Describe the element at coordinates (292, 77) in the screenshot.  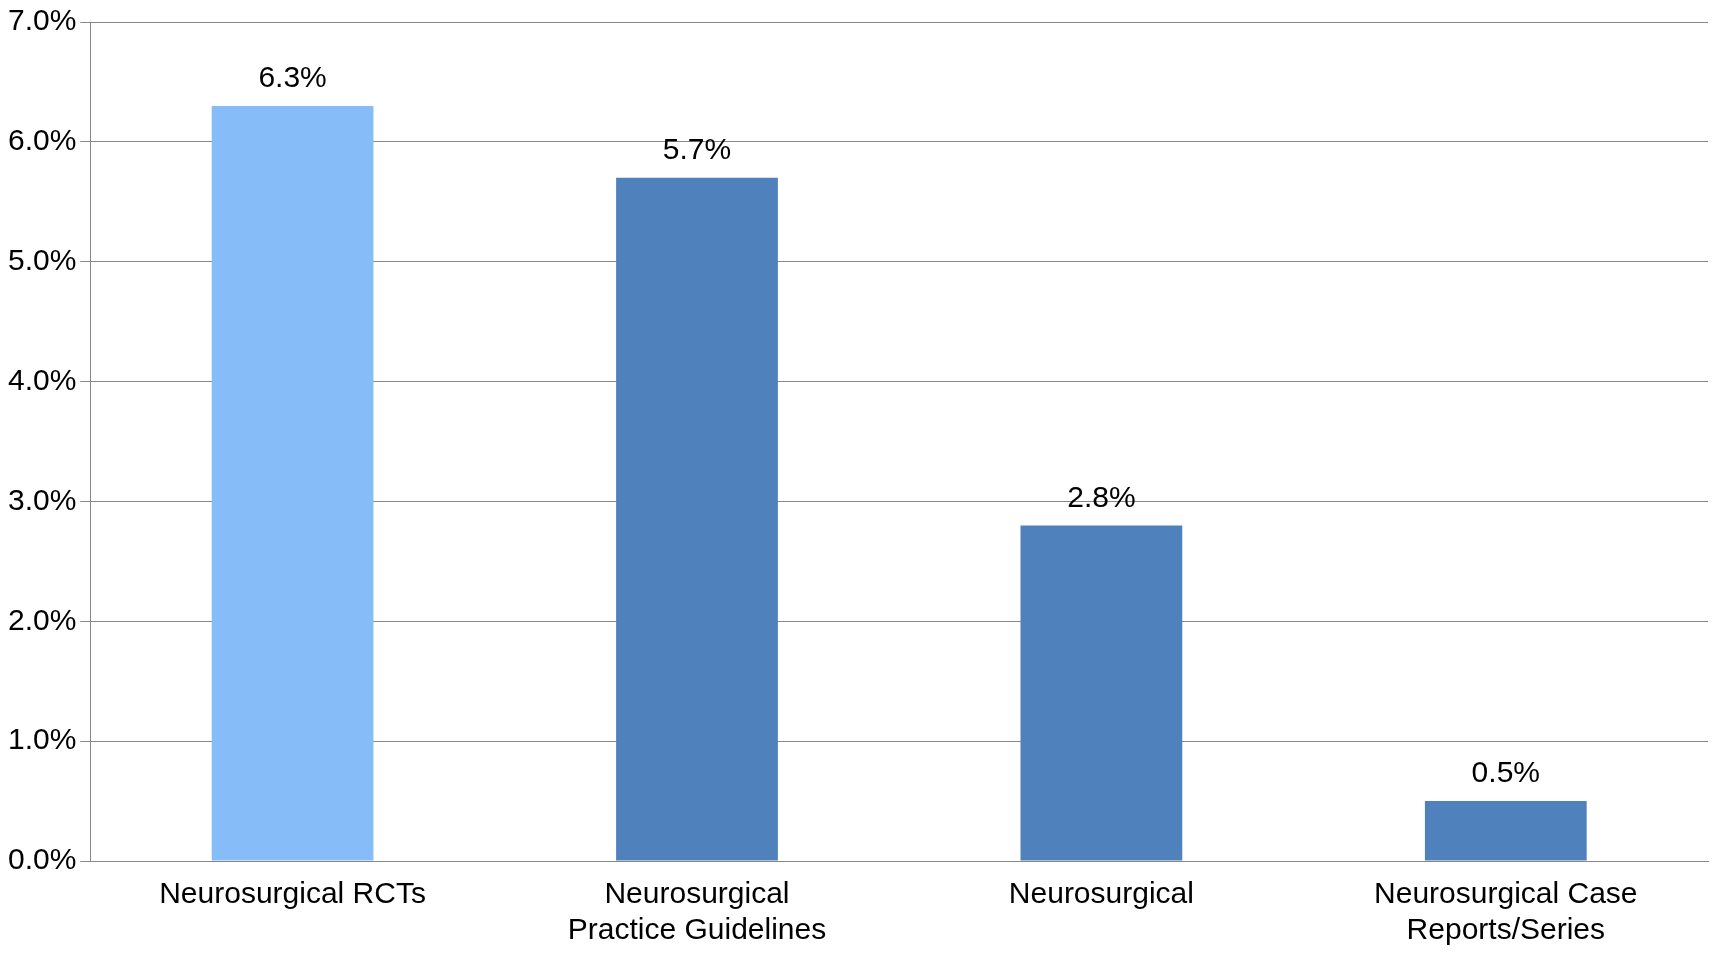
I see `data-label: 6.3%` at that location.